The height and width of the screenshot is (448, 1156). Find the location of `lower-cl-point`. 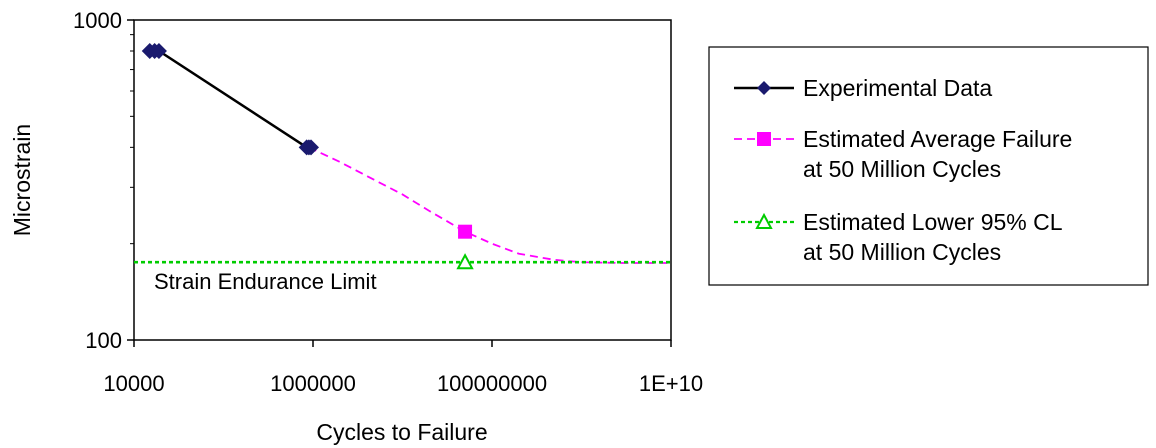

lower-cl-point is located at coordinates (465, 261).